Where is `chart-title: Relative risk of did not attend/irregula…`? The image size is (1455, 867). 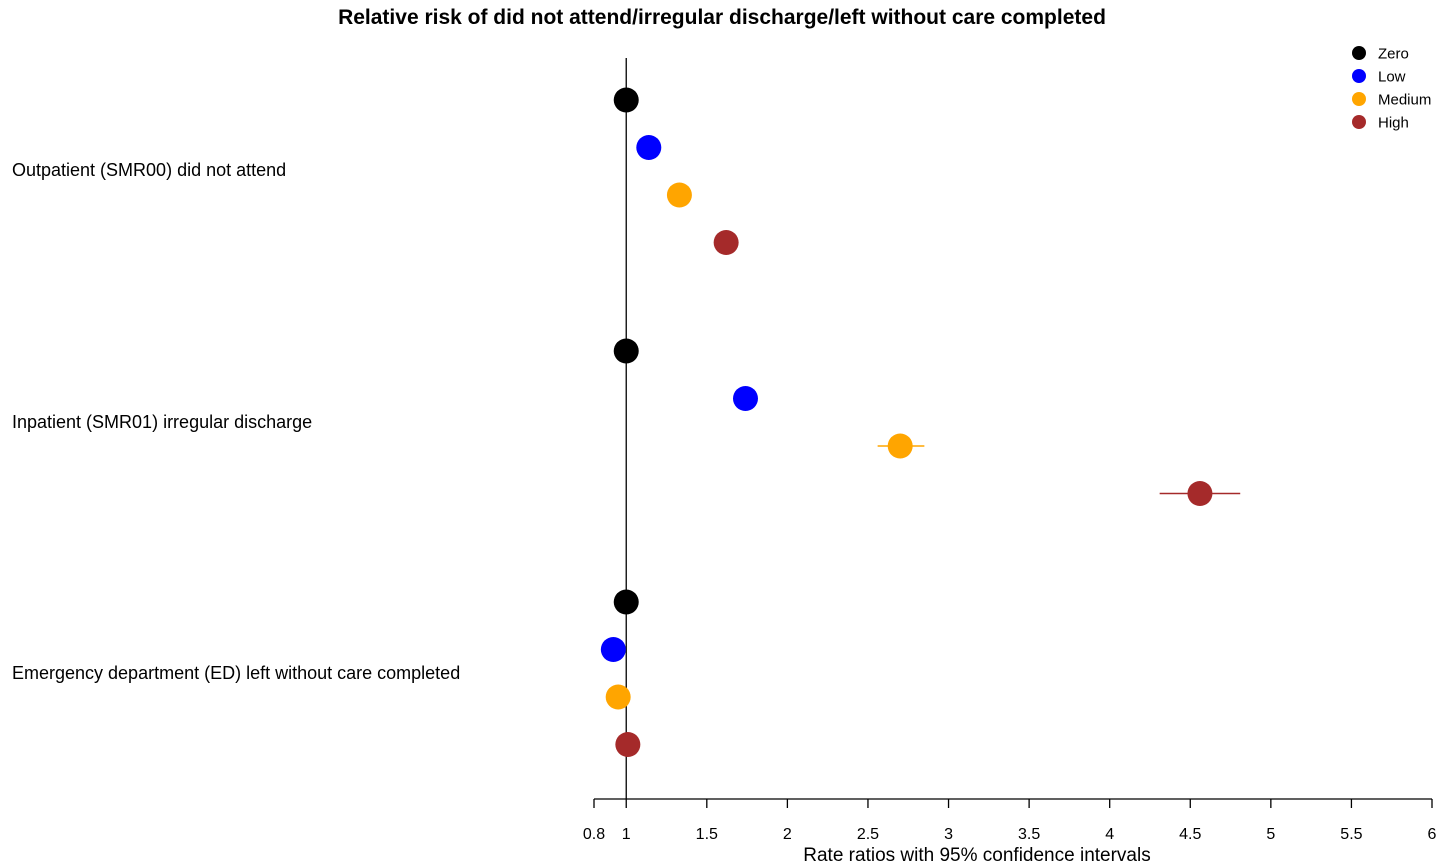 chart-title: Relative risk of did not attend/irregula… is located at coordinates (722, 17).